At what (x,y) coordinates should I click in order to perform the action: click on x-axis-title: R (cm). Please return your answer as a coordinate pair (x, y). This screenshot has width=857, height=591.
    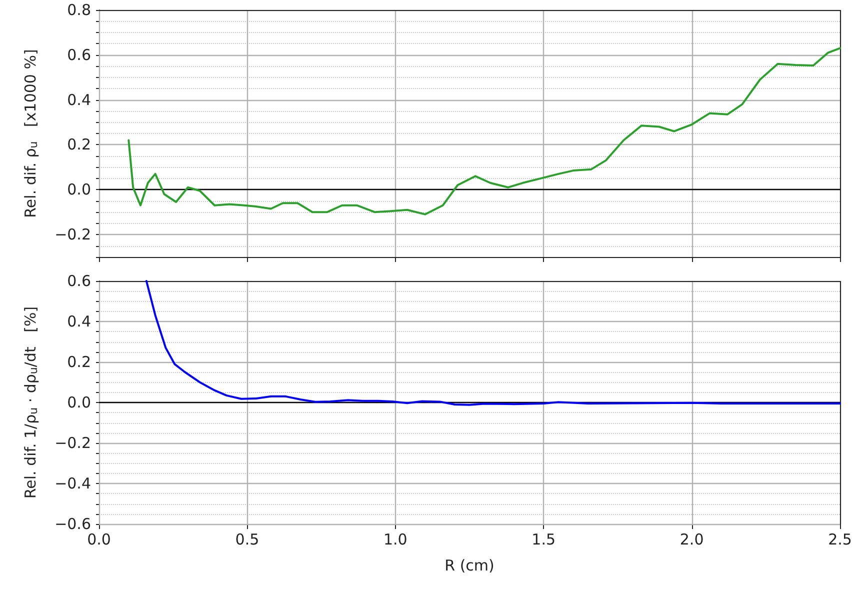
    Looking at the image, I should click on (469, 565).